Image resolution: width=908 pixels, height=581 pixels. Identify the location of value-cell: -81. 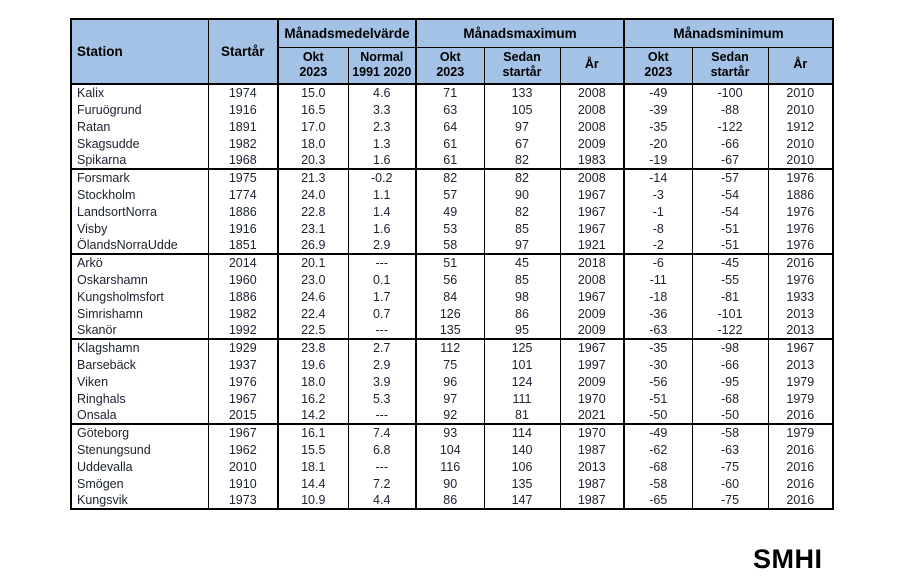
(730, 296).